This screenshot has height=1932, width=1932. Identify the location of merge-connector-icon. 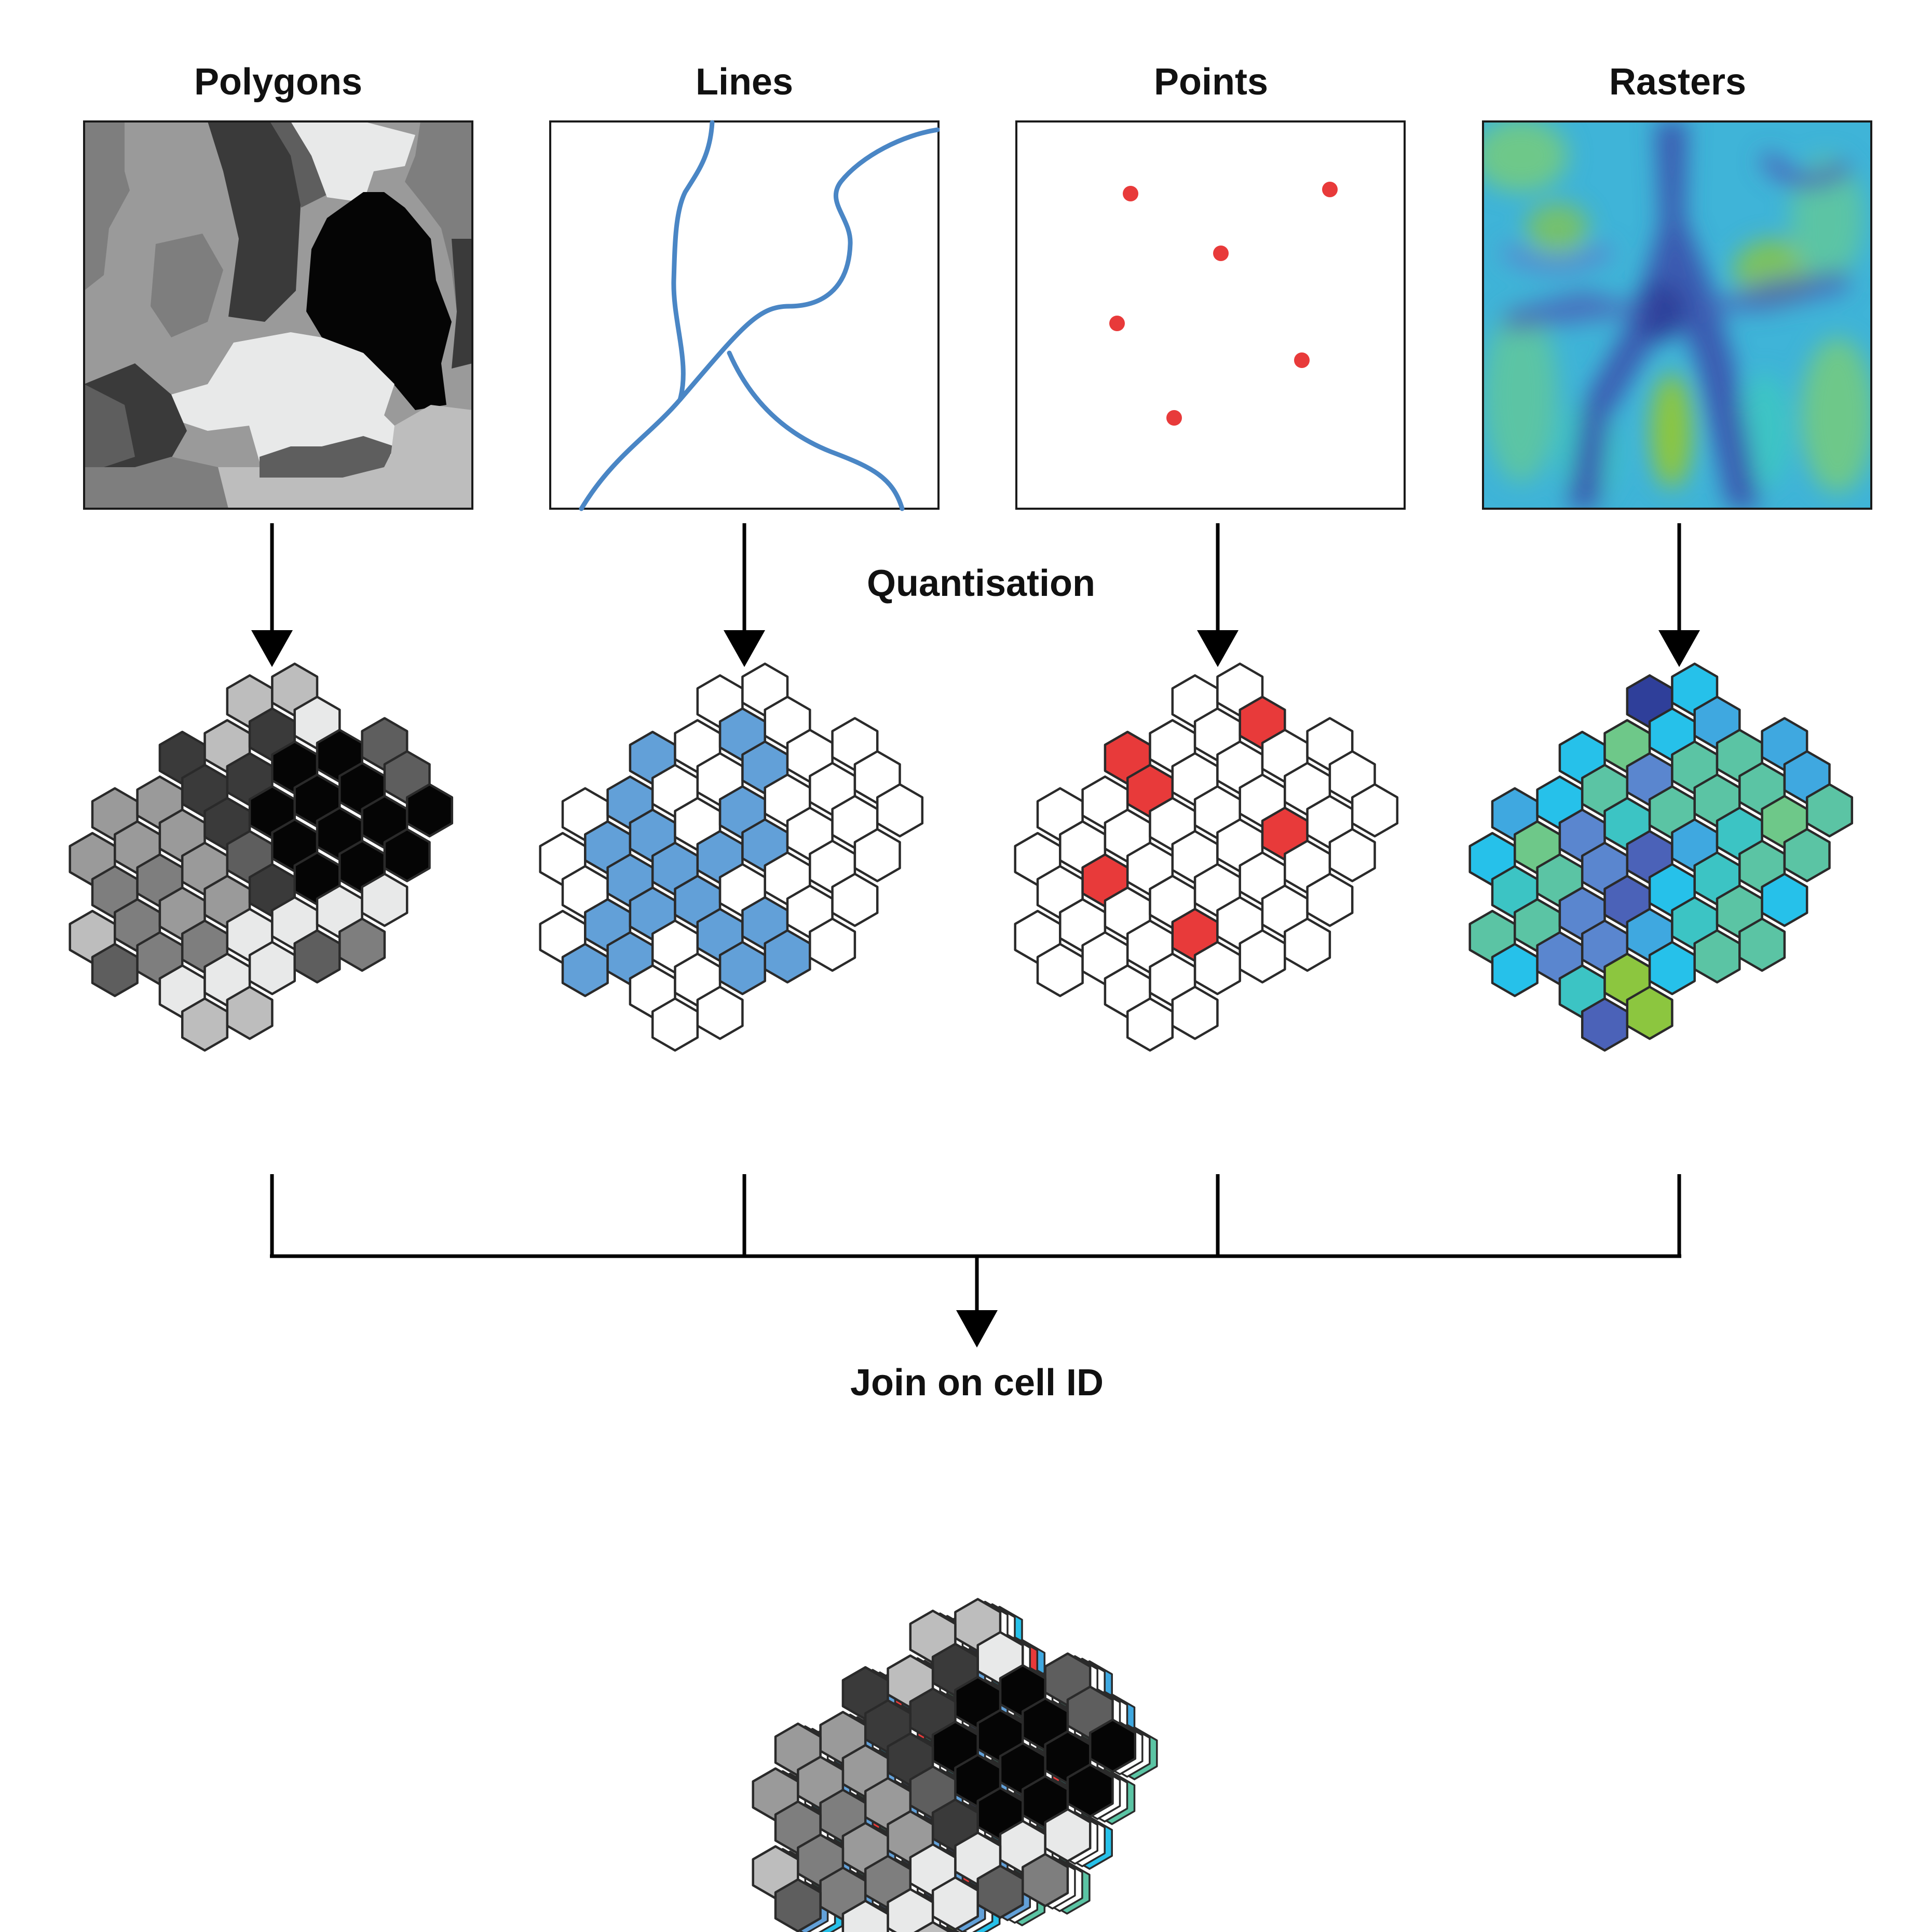
(975, 1261).